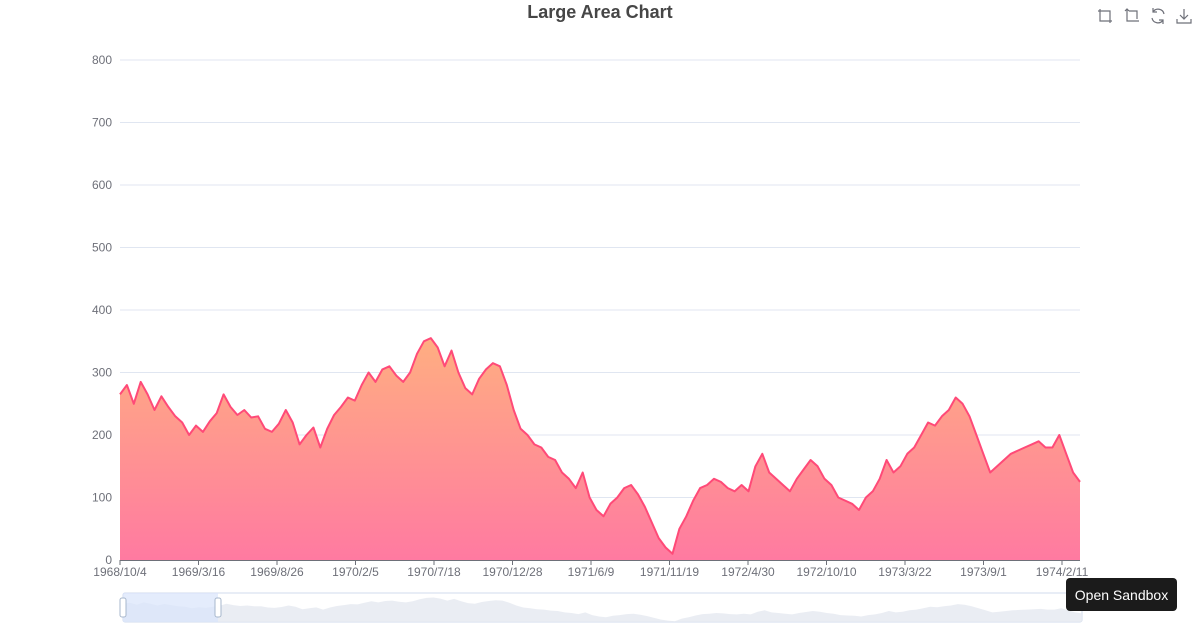  Describe the element at coordinates (1062, 572) in the screenshot. I see `x-tick-label: 1974/2/11` at that location.